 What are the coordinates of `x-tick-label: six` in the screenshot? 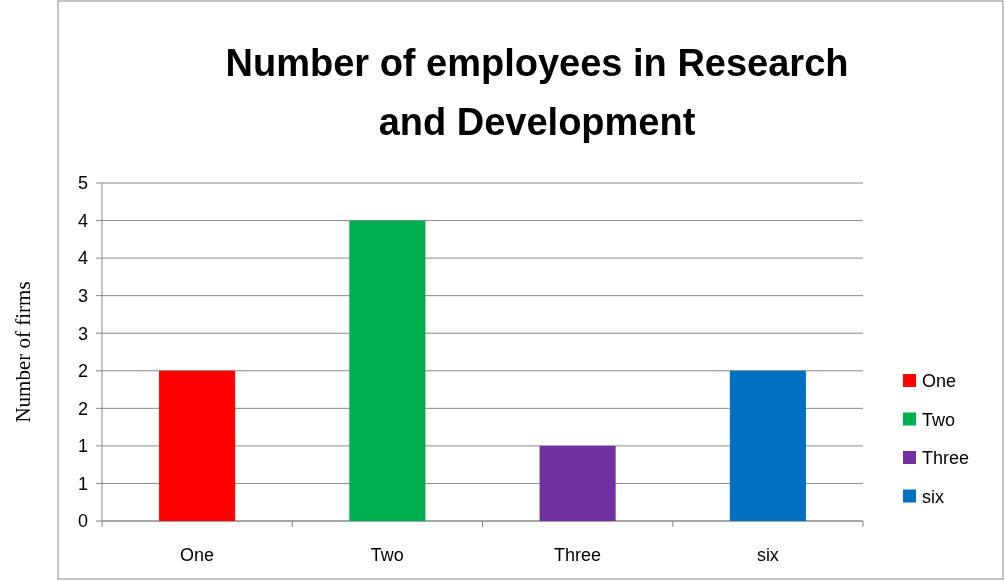 It's located at (767, 555).